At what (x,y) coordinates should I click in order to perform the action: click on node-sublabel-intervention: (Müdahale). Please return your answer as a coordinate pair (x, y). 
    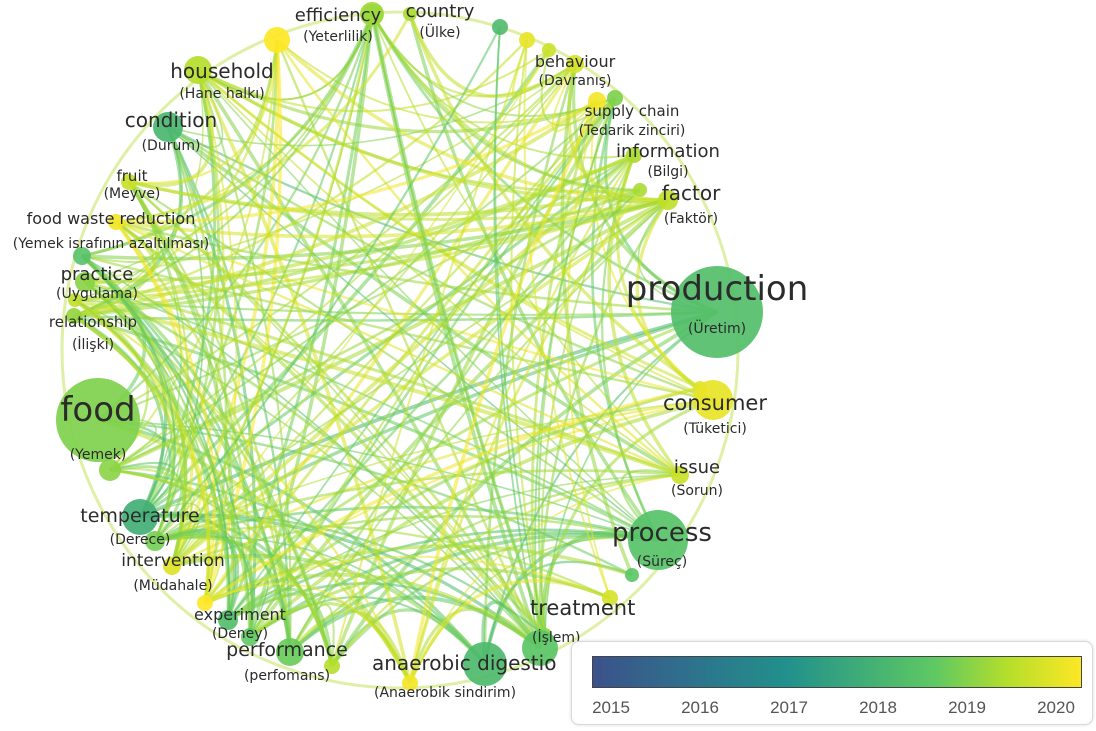
    Looking at the image, I should click on (172, 586).